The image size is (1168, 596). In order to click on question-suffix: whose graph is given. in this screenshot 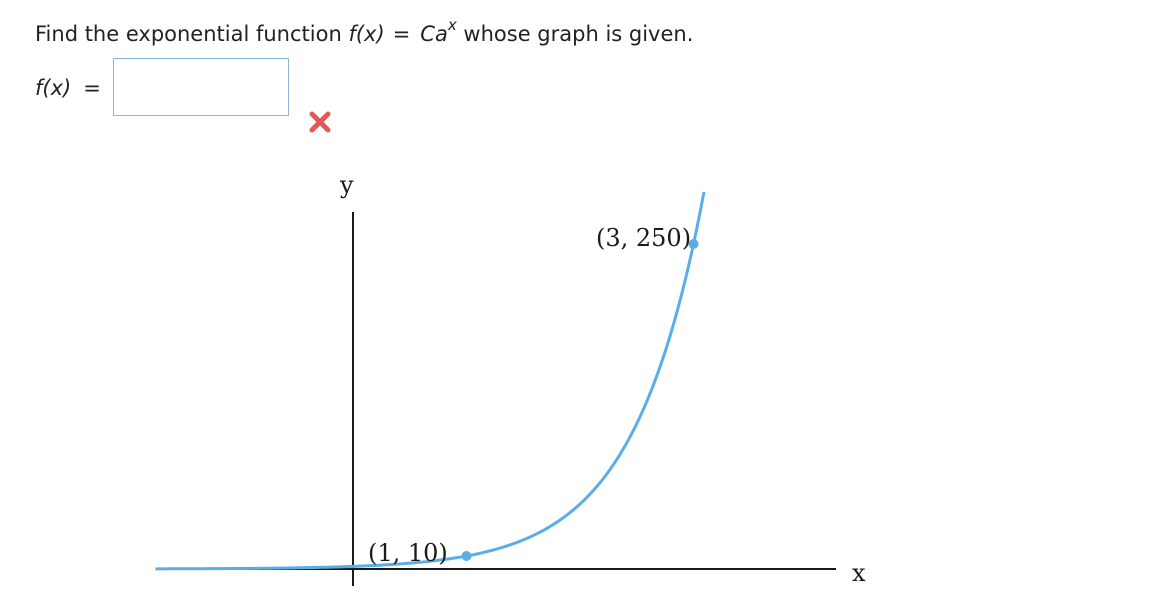, I will do `click(578, 34)`.